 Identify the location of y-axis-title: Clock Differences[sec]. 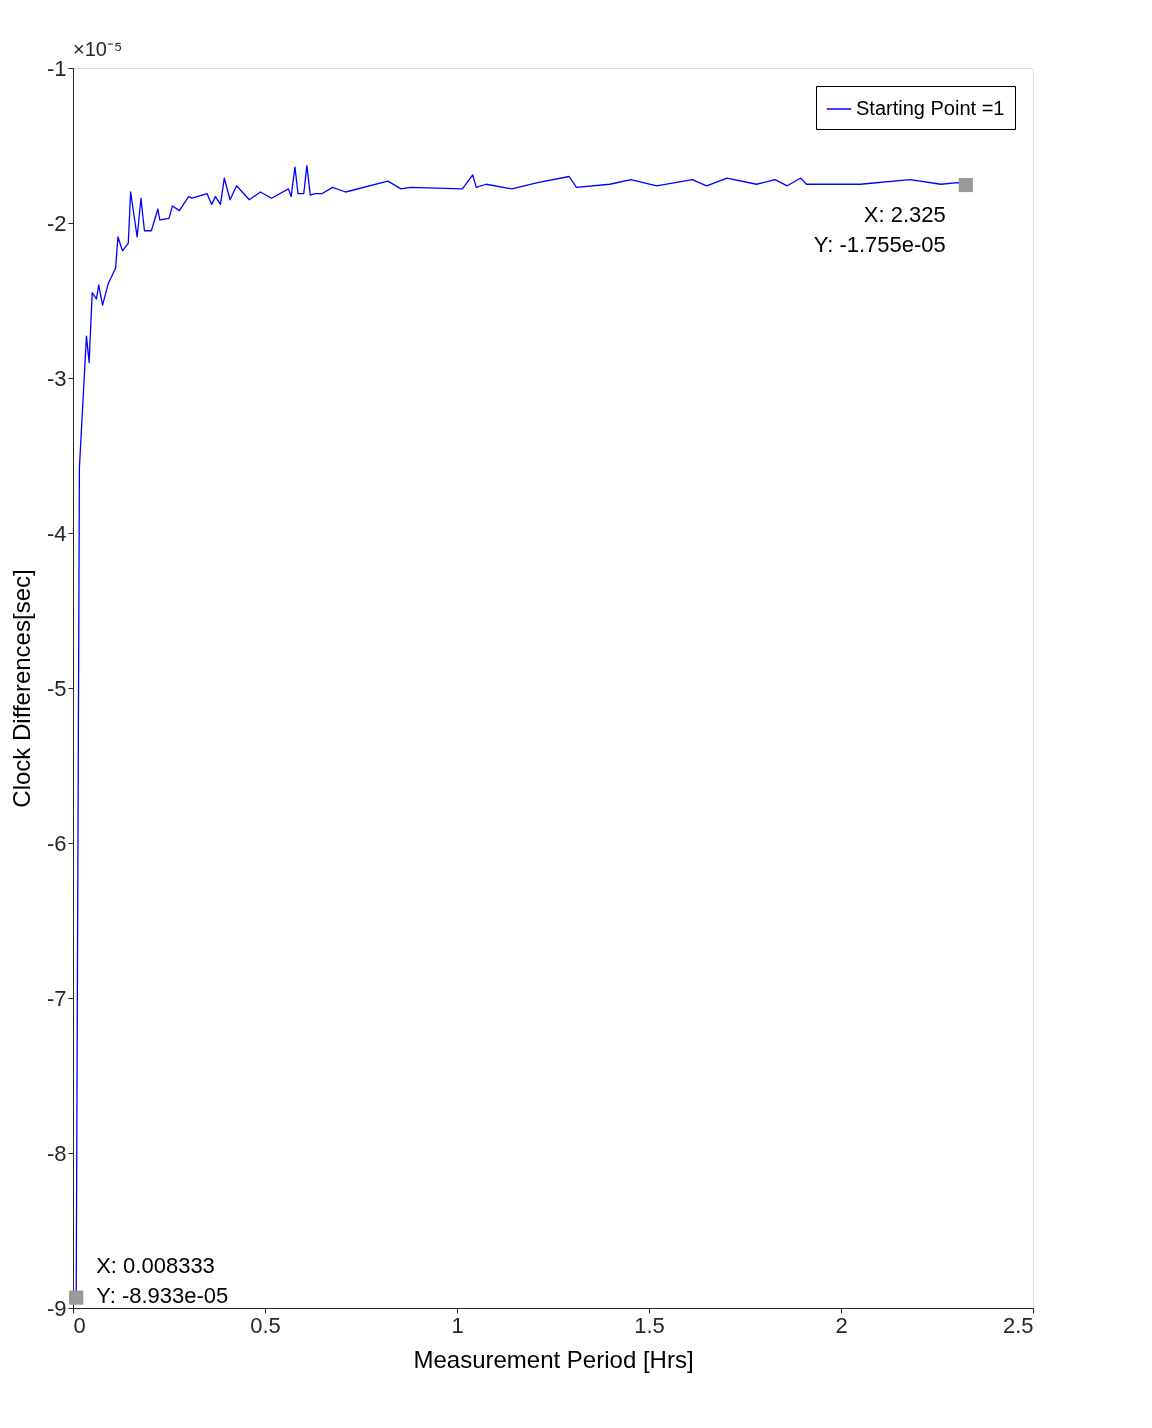
(21, 688).